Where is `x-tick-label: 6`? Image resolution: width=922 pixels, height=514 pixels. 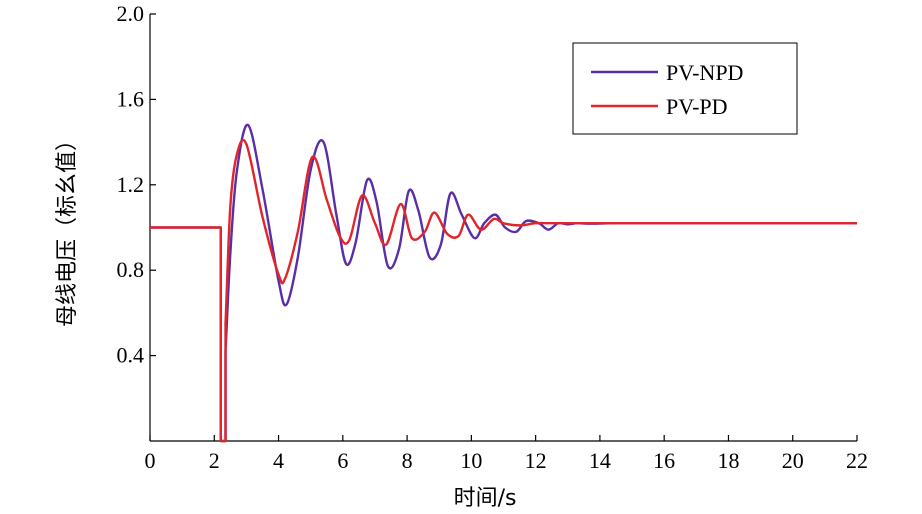 x-tick-label: 6 is located at coordinates (342, 460).